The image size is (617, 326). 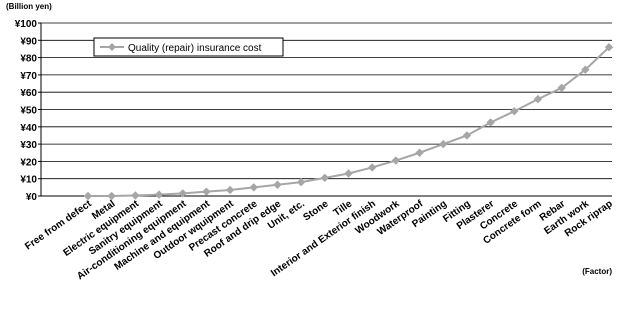 I want to click on x-unit-label: (Factor), so click(x=597, y=271).